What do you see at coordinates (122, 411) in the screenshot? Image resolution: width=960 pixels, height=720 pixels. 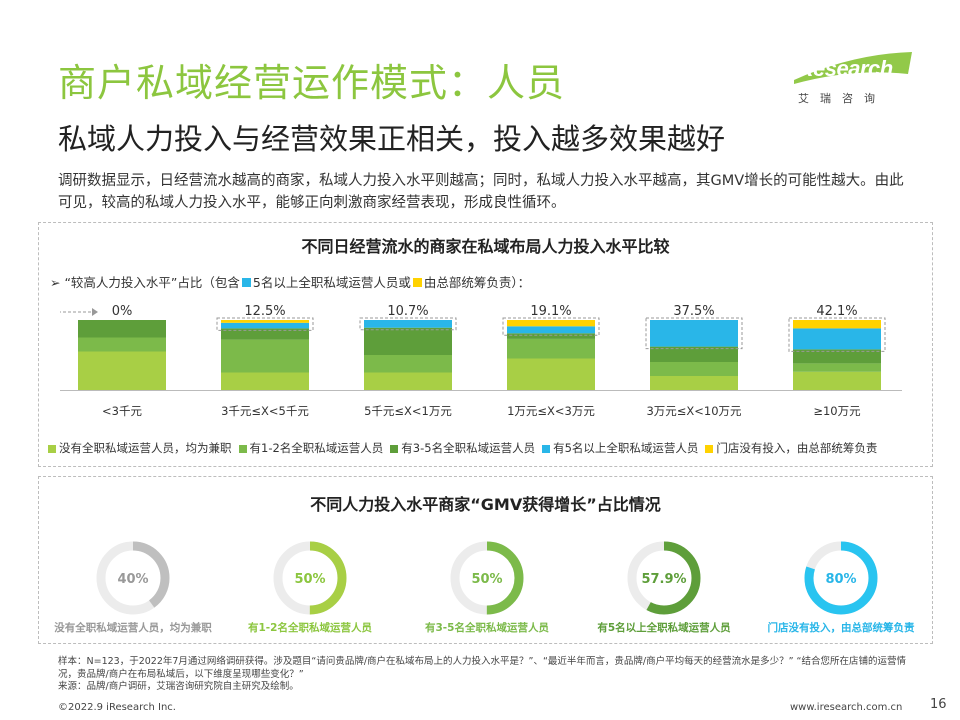 I see `category-label: <3千元` at bounding box center [122, 411].